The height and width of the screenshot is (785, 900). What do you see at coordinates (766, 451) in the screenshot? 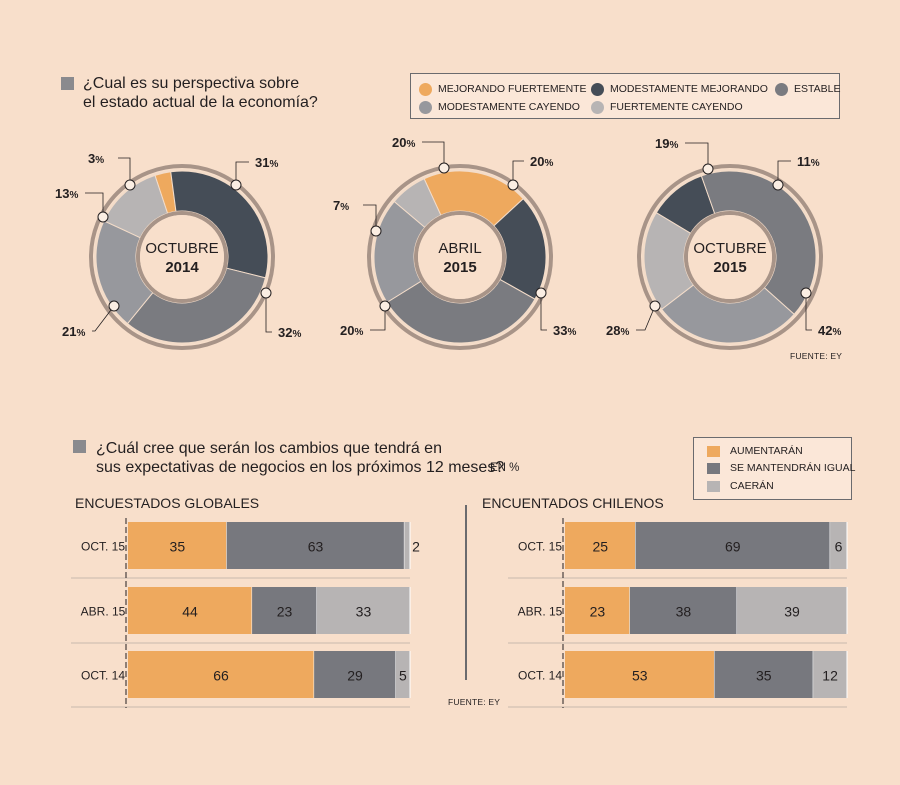
I see `legend-label: AUMENTARÁN` at bounding box center [766, 451].